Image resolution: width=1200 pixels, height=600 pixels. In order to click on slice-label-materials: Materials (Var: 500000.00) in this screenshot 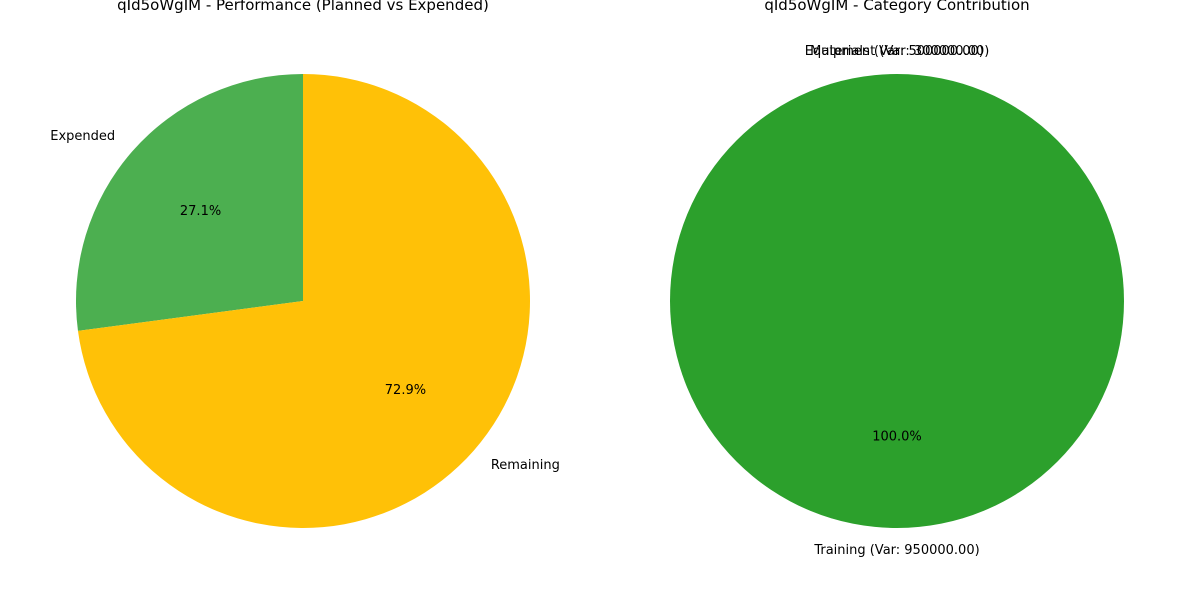, I will do `click(897, 51)`.